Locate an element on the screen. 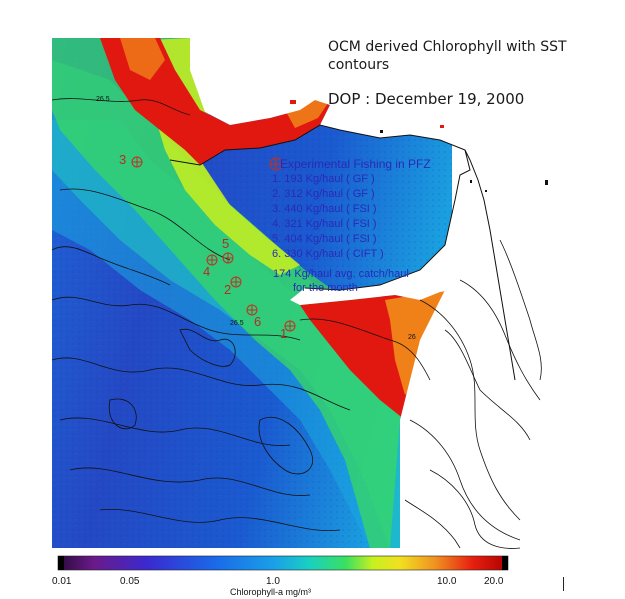 This screenshot has height=599, width=625. scale-unit-label: Chlorophyll-a mg/m³ is located at coordinates (271, 592).